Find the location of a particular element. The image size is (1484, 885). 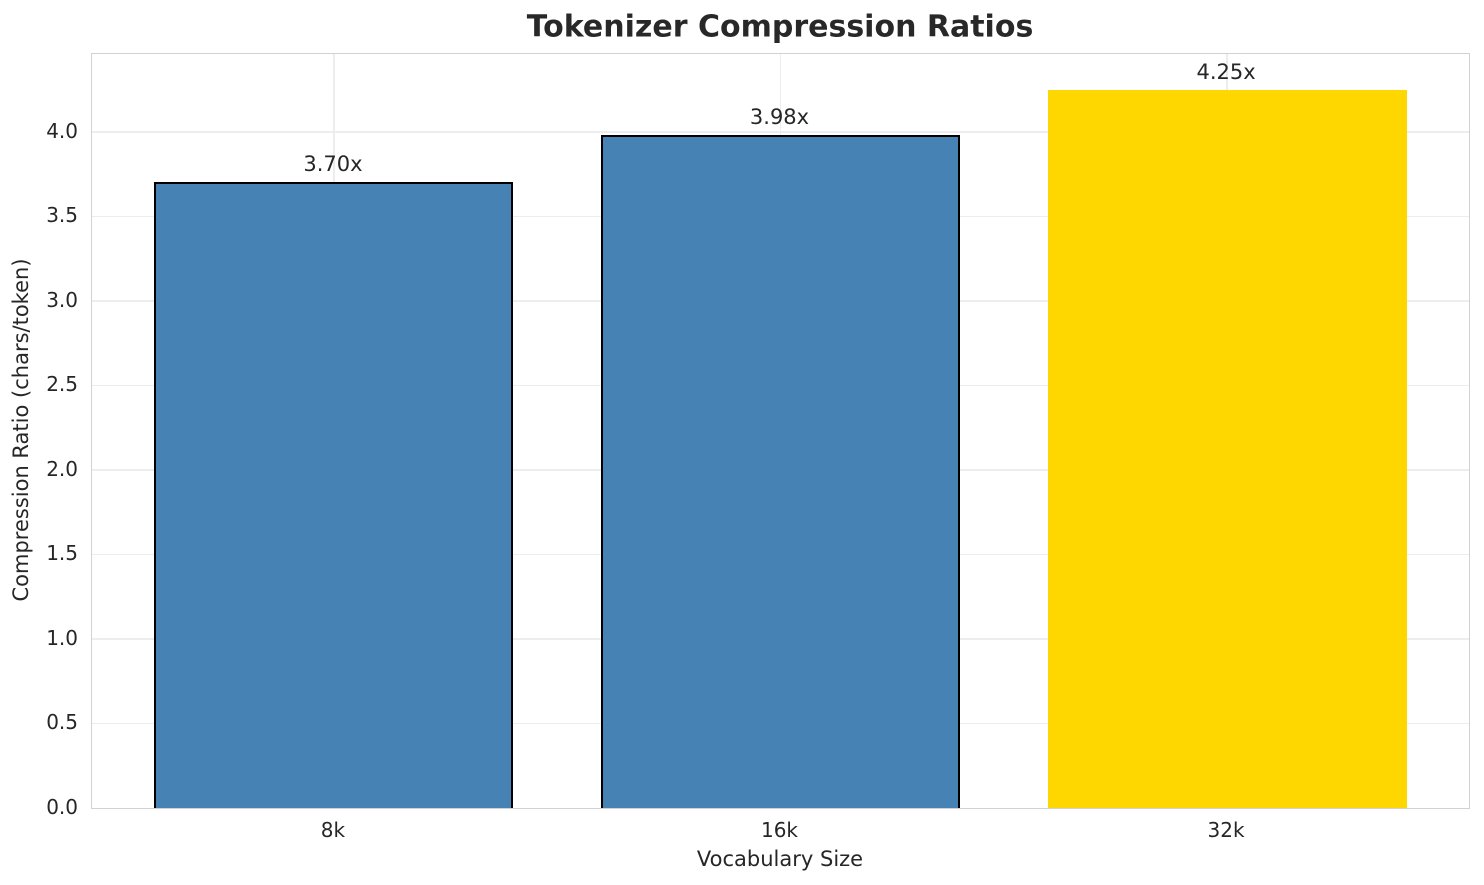

bar-value-label-16k: 3.98x is located at coordinates (779, 117).